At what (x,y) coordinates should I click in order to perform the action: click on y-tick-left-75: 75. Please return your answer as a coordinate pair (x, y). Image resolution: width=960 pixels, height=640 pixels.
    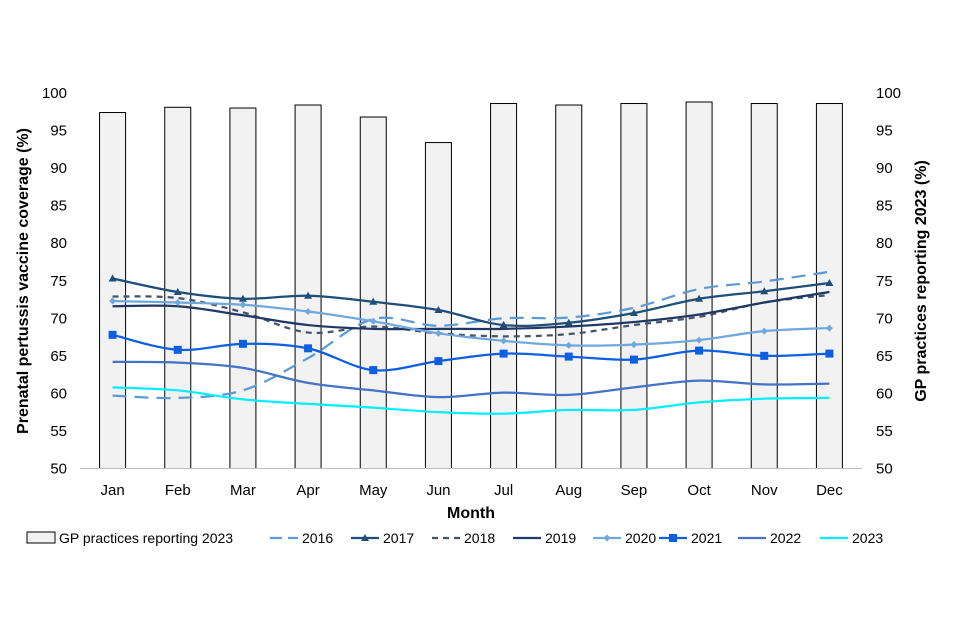
    Looking at the image, I should click on (58, 281).